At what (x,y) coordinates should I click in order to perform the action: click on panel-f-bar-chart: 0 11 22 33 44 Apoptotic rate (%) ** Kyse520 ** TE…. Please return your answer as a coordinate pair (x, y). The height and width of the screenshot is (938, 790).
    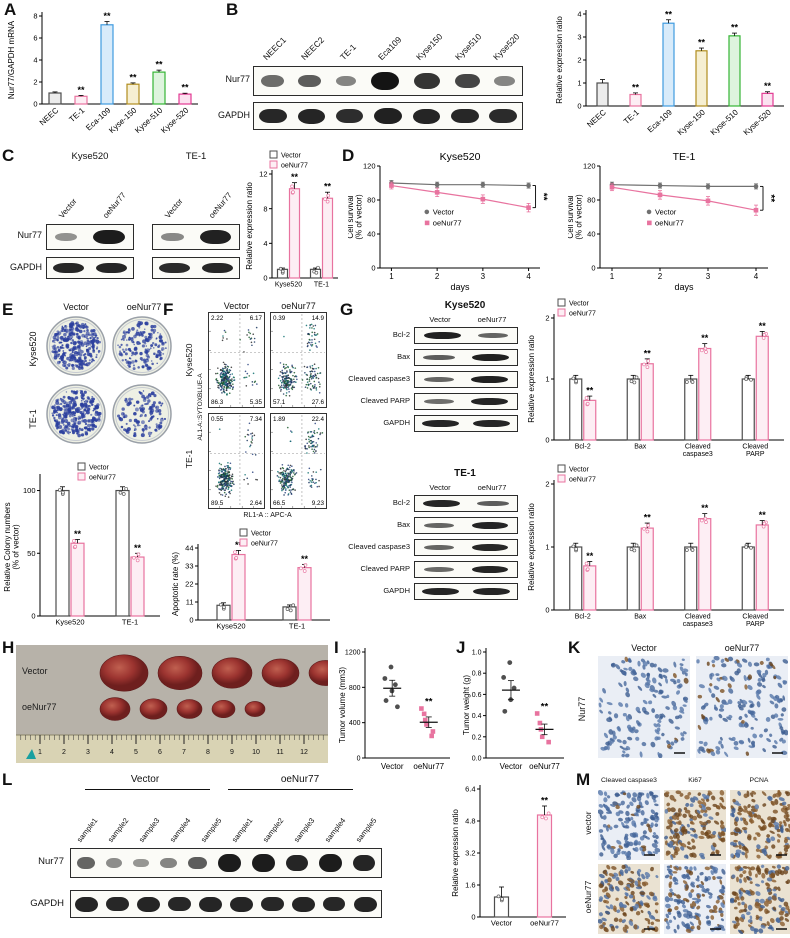
    Looking at the image, I should click on (253, 581).